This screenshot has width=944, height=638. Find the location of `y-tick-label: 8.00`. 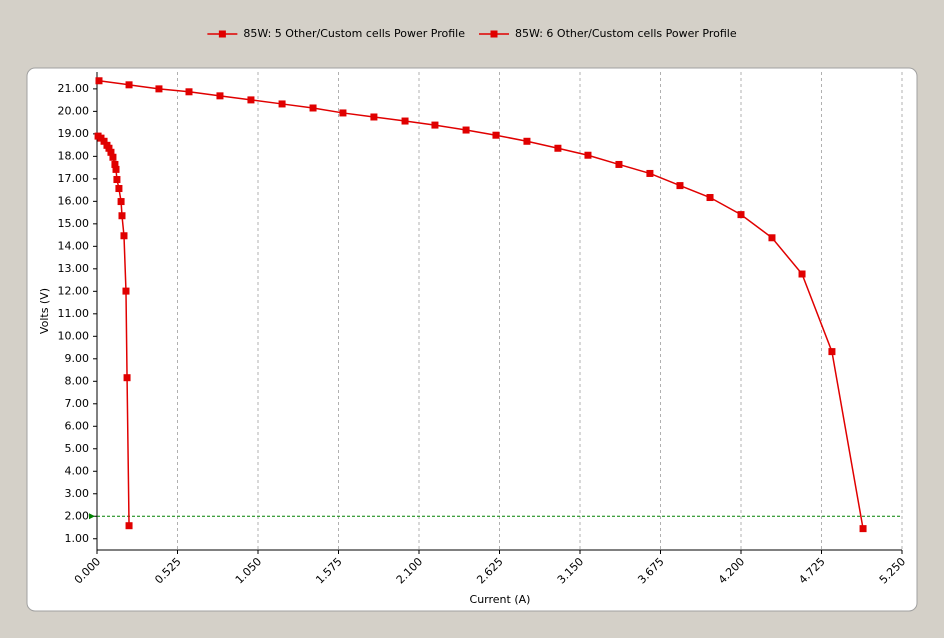

y-tick-label: 8.00 is located at coordinates (77, 380).